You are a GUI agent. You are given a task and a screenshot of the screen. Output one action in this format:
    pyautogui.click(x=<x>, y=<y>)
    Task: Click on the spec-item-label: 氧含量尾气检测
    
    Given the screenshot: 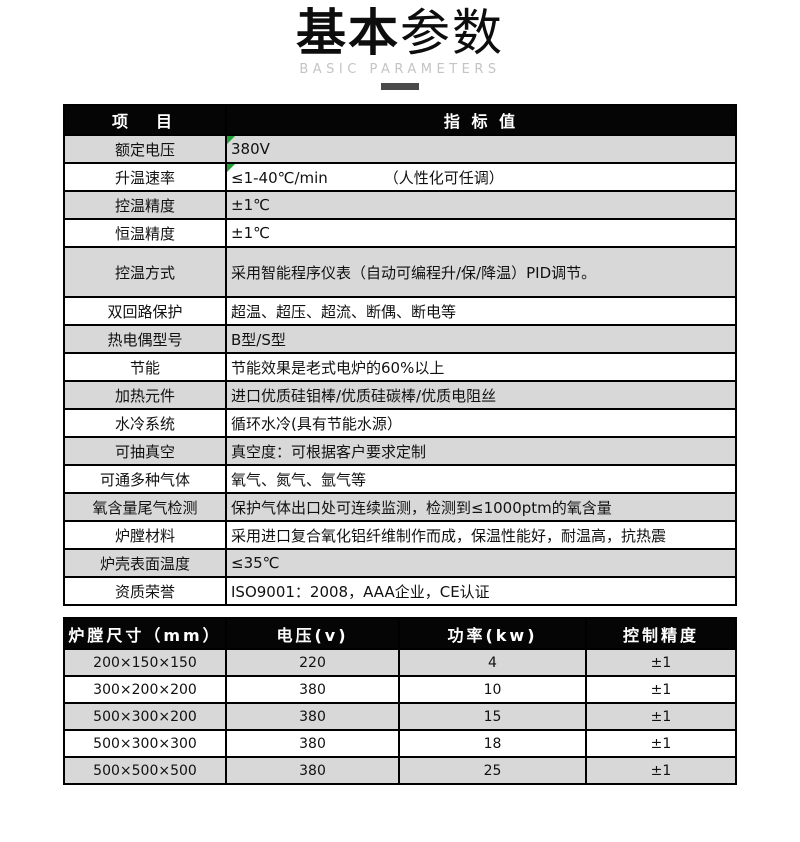 What is the action you would take?
    pyautogui.click(x=145, y=507)
    